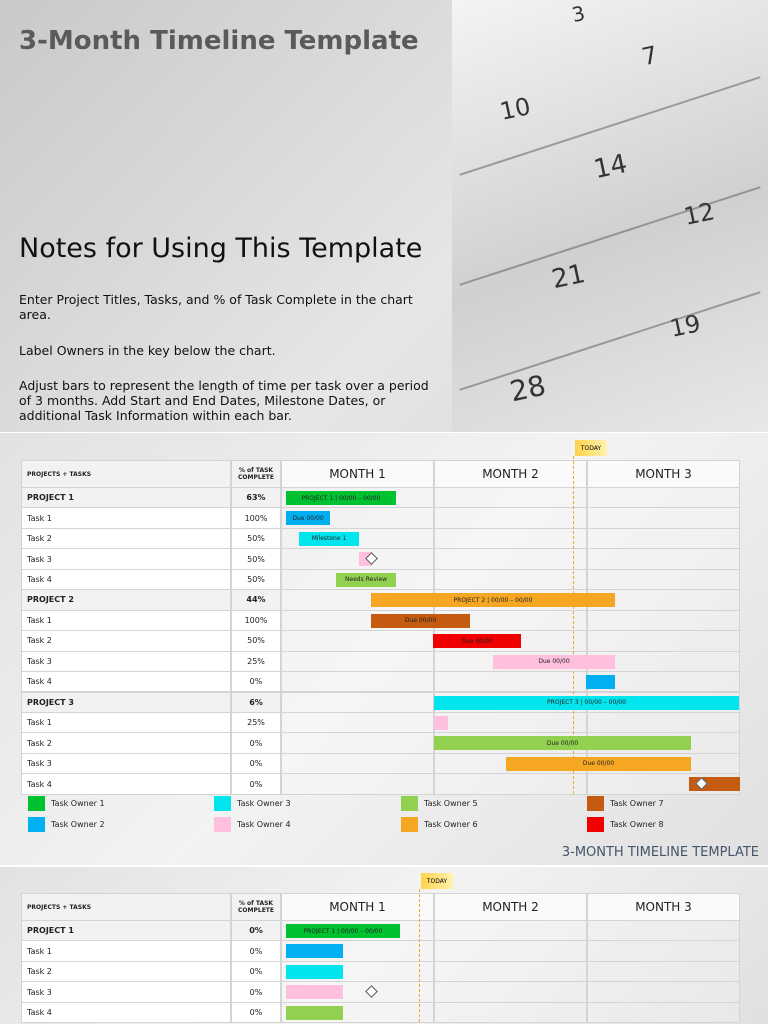  What do you see at coordinates (329, 538) in the screenshot?
I see `gantt-bar: Milestone 1` at bounding box center [329, 538].